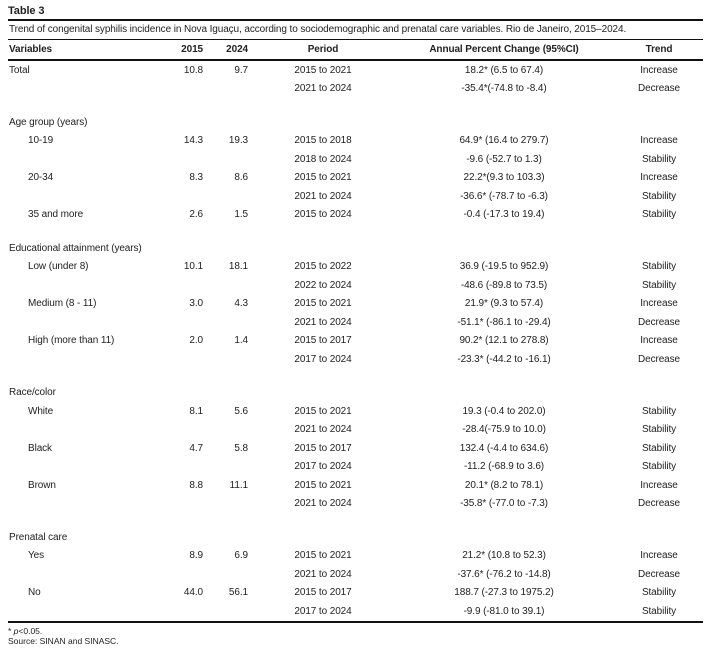 The image size is (711, 650). What do you see at coordinates (32, 393) in the screenshot?
I see `cell-variable: Race/color` at bounding box center [32, 393].